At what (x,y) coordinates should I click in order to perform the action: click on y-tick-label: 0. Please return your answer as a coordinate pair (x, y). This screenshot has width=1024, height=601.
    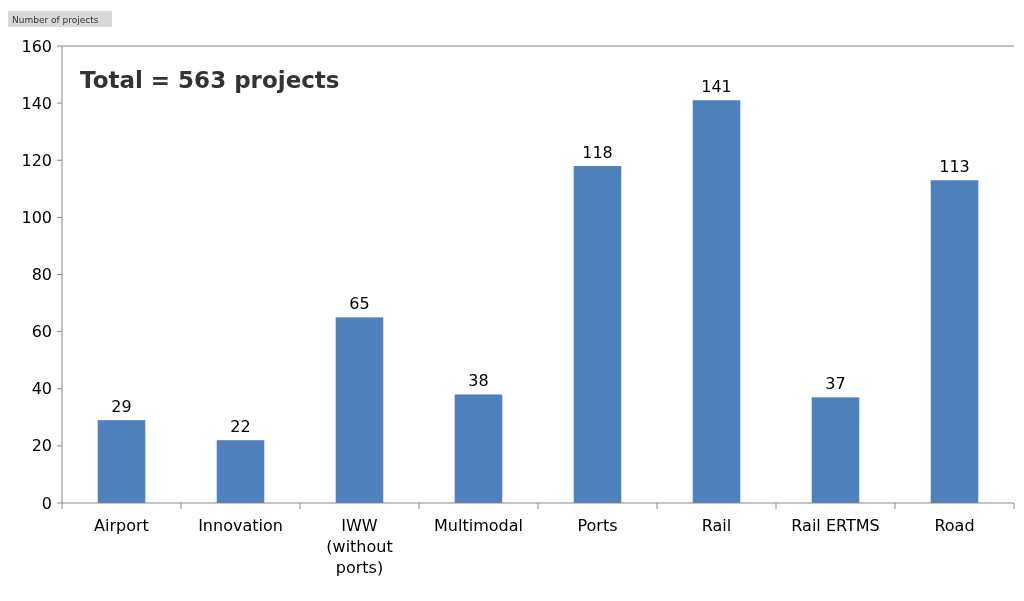
    Looking at the image, I should click on (46, 503).